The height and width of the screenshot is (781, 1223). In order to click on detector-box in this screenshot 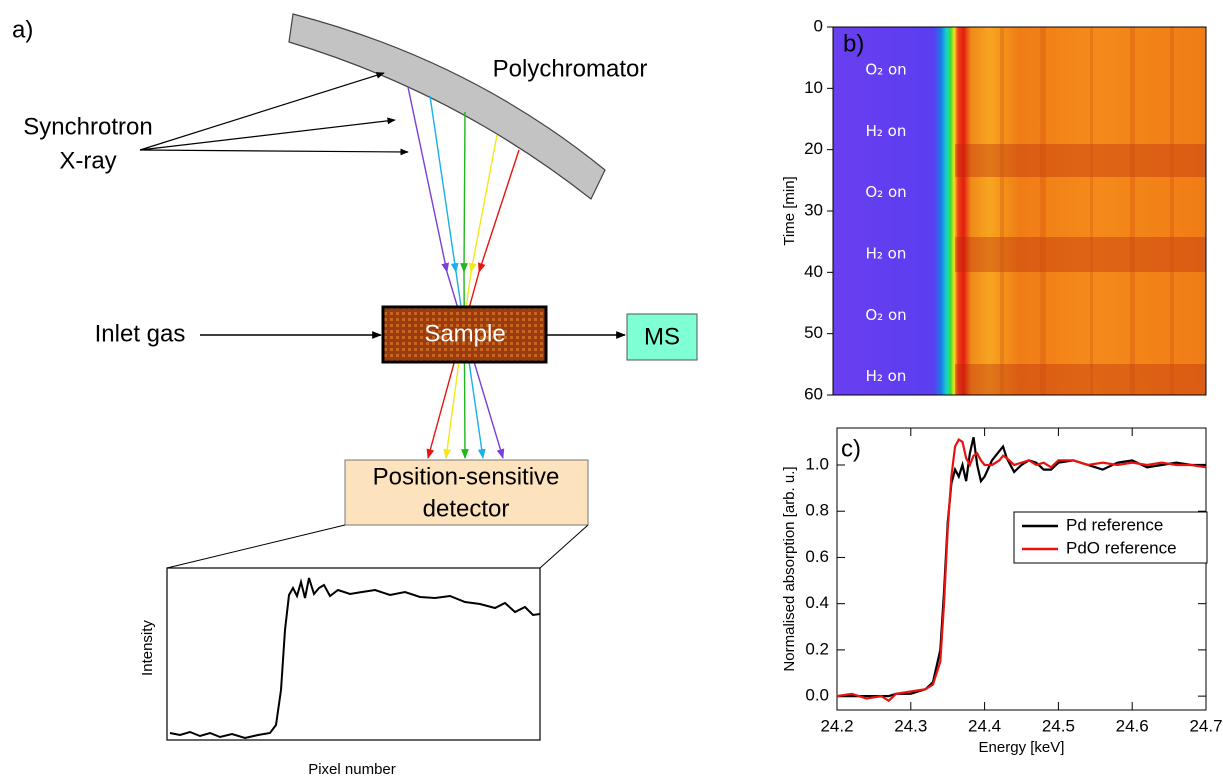, I will do `click(466, 492)`.